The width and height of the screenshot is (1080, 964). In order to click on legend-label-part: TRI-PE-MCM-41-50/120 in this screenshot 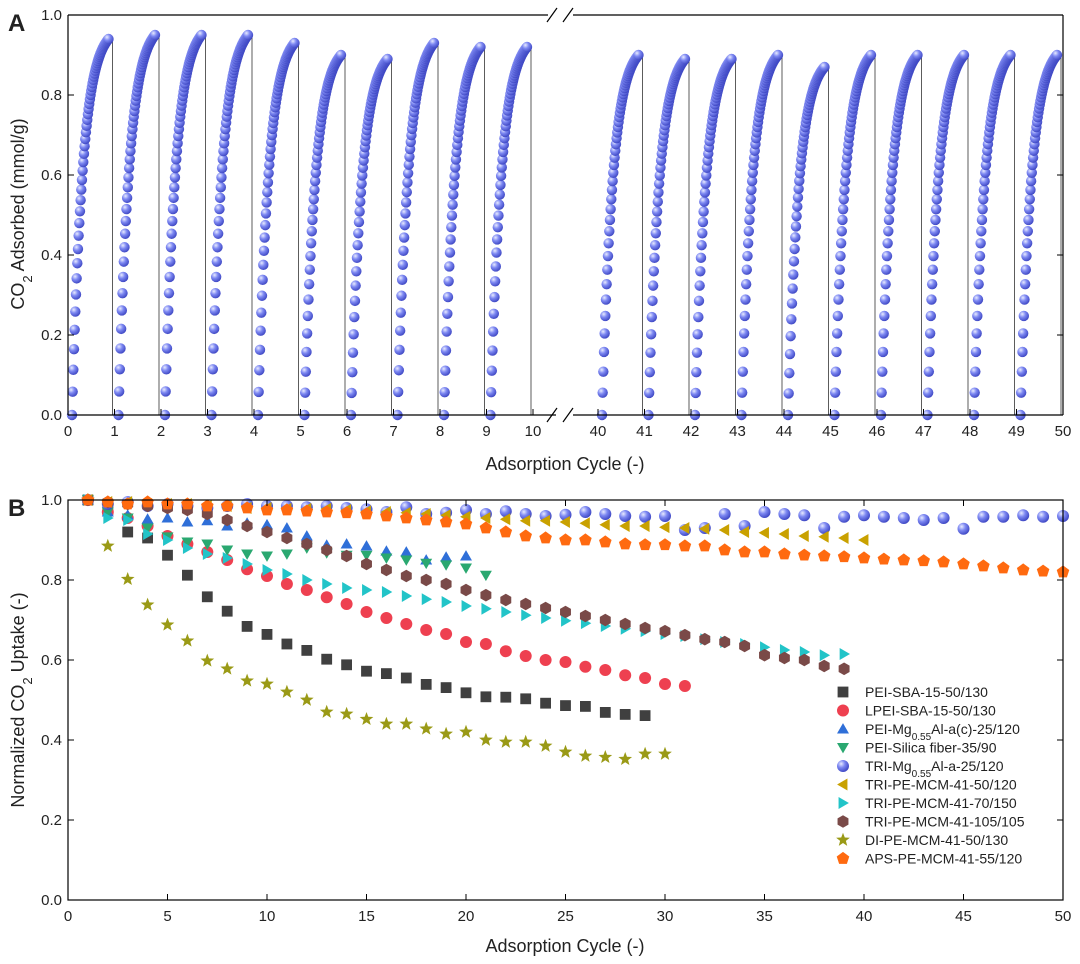, I will do `click(941, 785)`.